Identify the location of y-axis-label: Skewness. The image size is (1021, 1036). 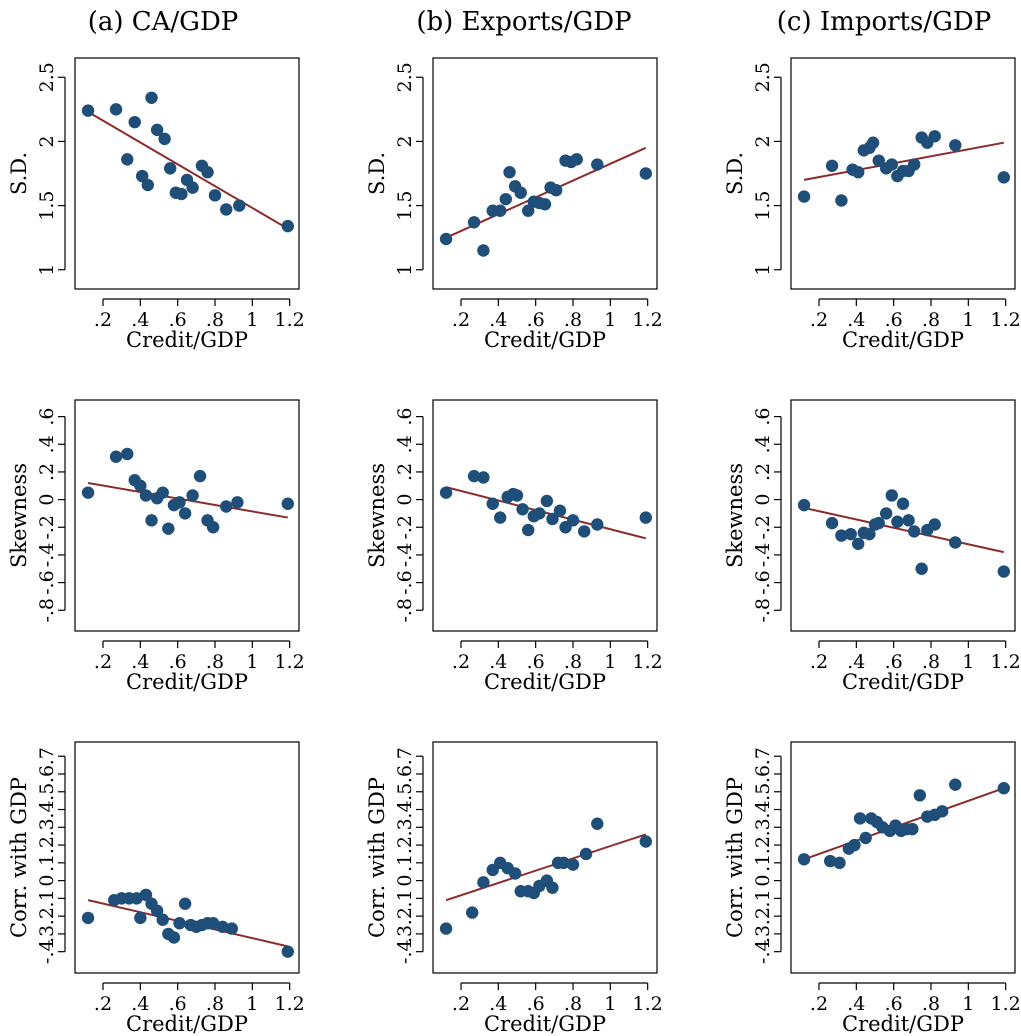
(377, 515).